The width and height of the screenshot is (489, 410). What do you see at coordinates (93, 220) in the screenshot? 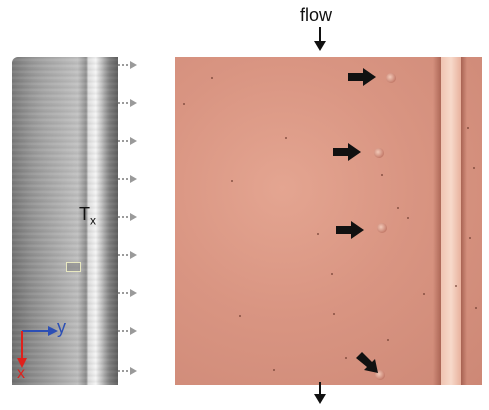
I see `tx-label-sub: x` at bounding box center [93, 220].